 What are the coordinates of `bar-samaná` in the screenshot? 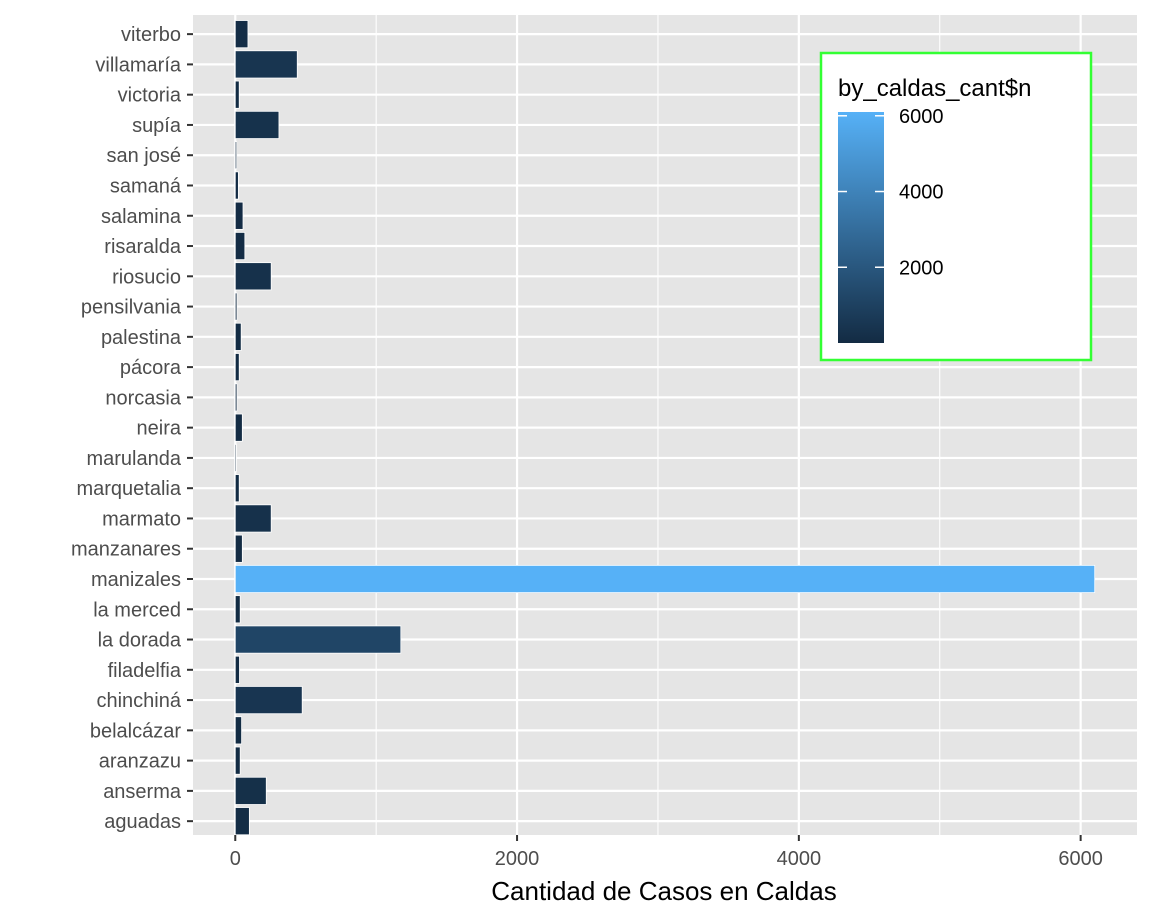 It's located at (236, 185).